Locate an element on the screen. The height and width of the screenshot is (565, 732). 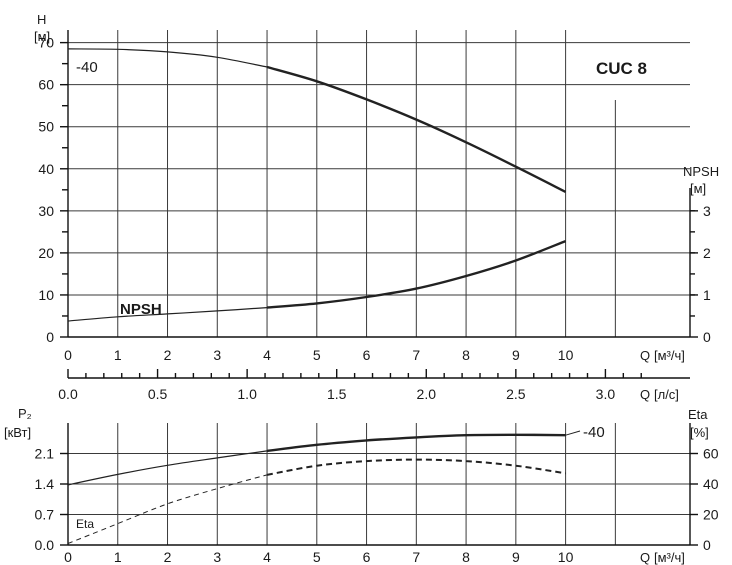
bottom-left-tick-label: 1.4 is located at coordinates (45, 484).